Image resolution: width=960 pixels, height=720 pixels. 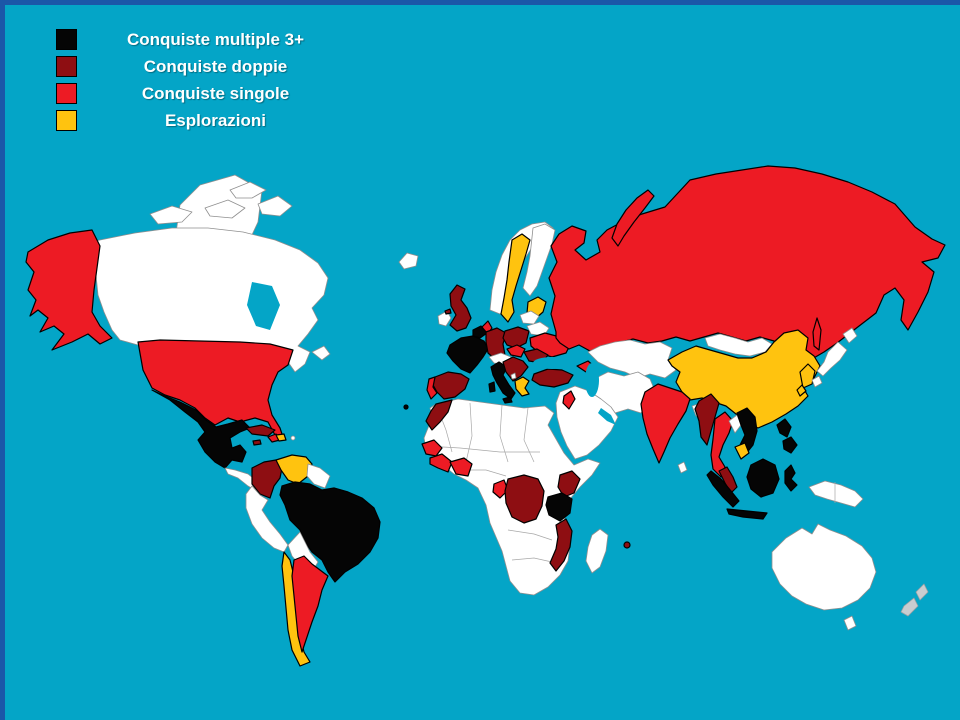 What do you see at coordinates (850, 623) in the screenshot?
I see `country-tasmania` at bounding box center [850, 623].